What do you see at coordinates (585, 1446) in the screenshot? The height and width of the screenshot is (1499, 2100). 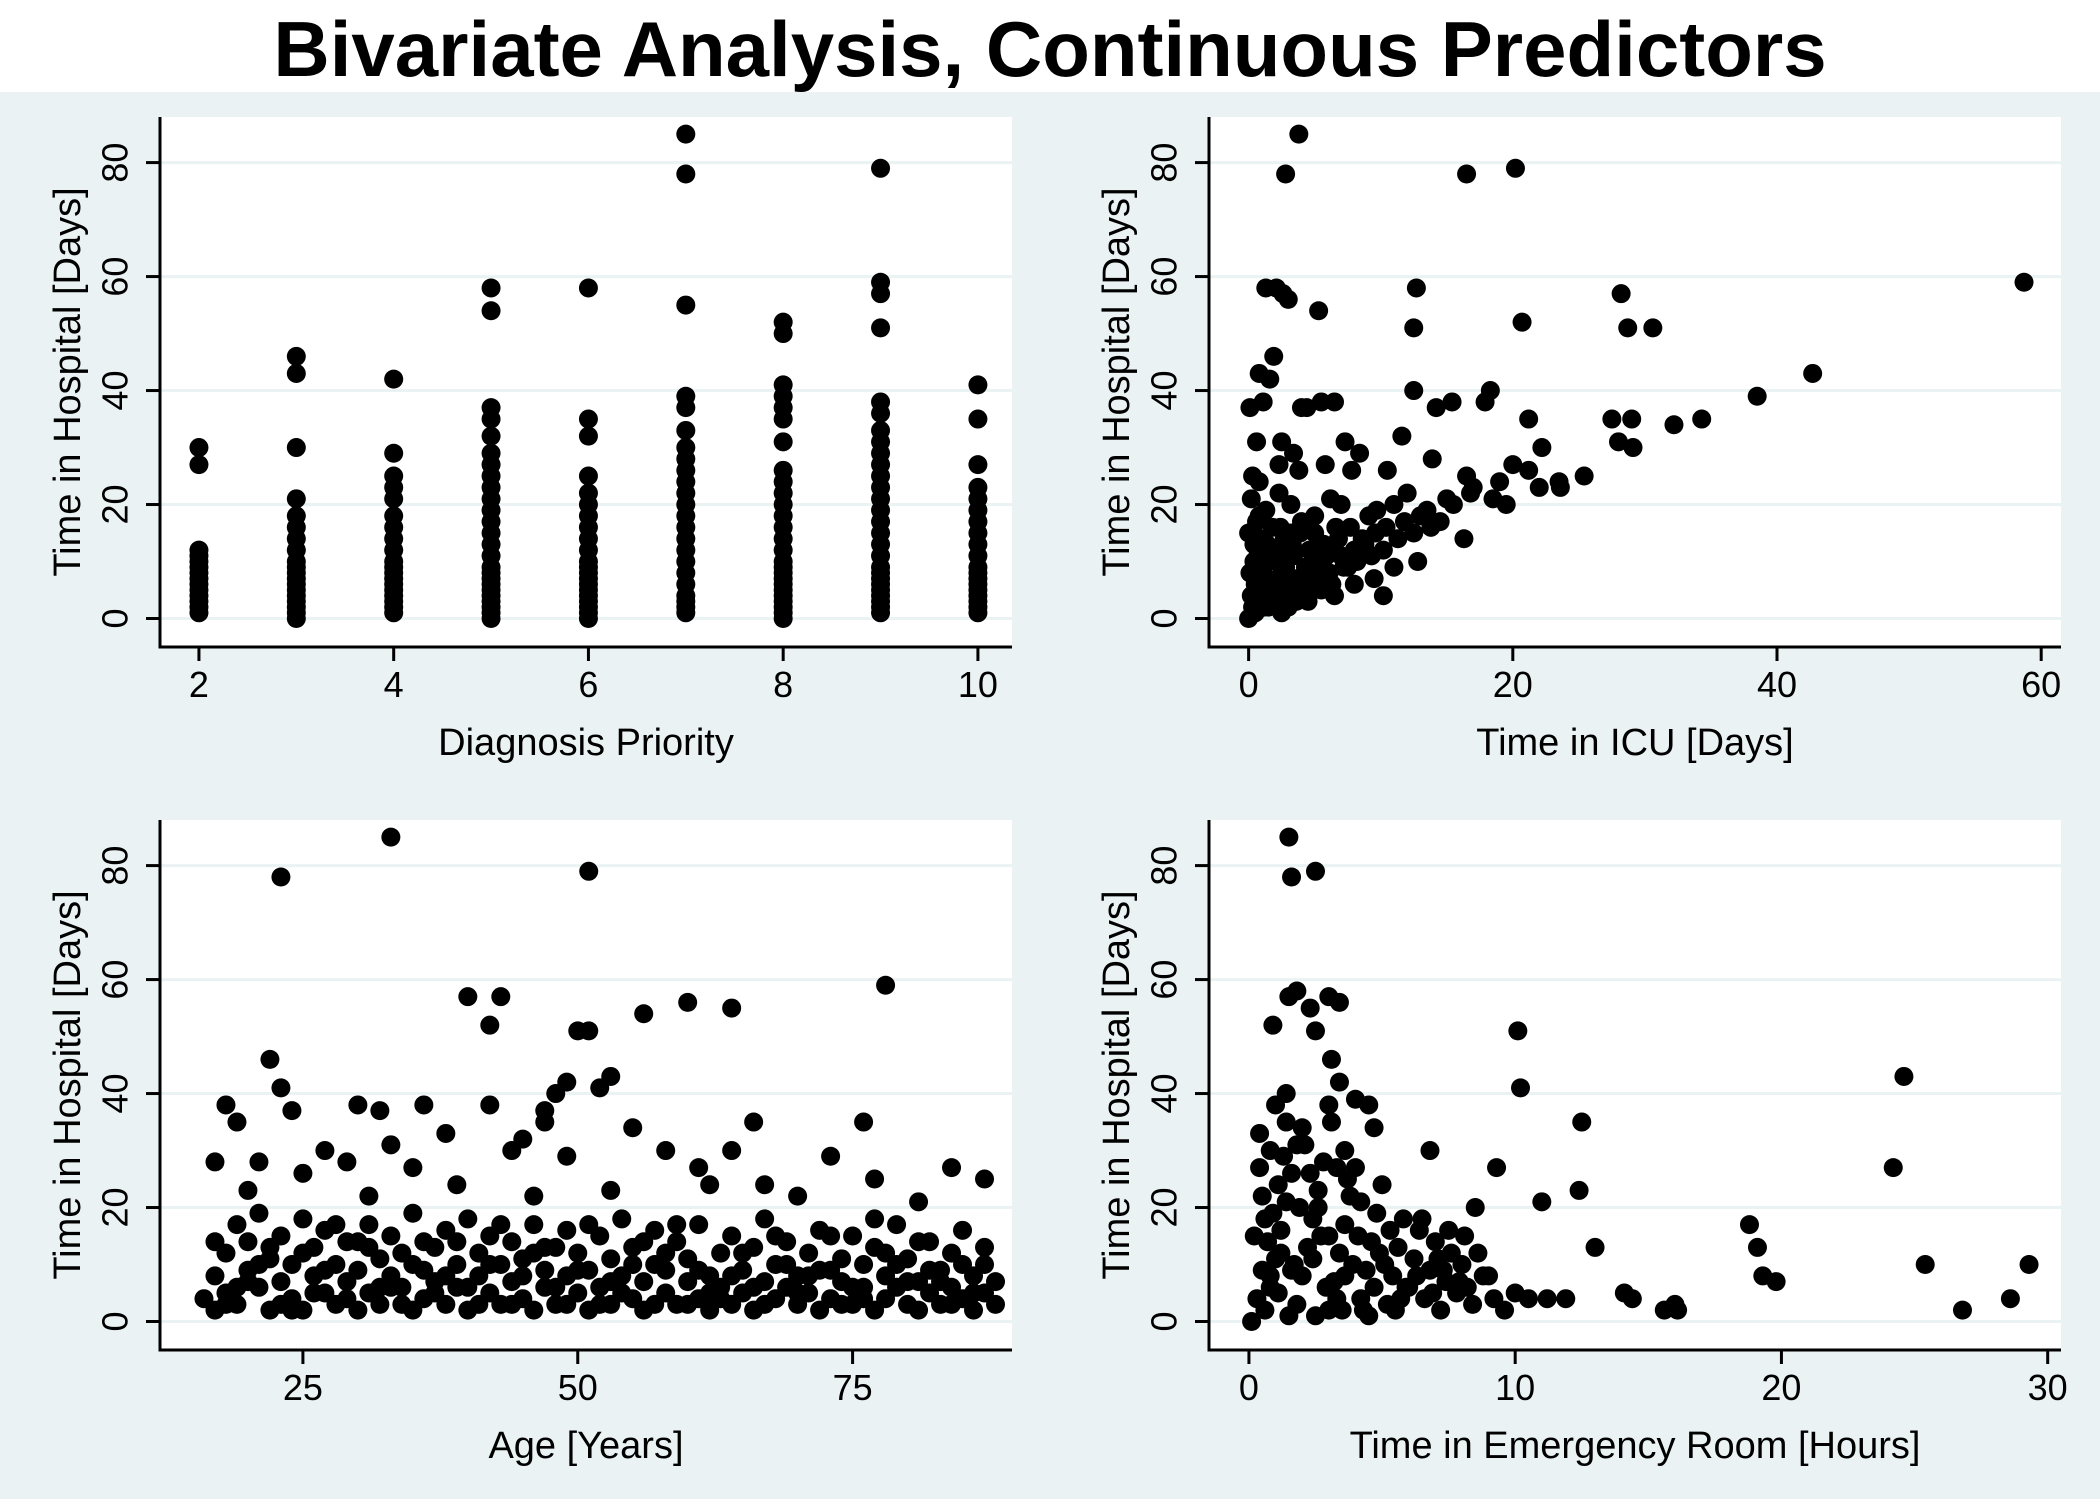 I see `x-axis-label: Age [Years]` at bounding box center [585, 1446].